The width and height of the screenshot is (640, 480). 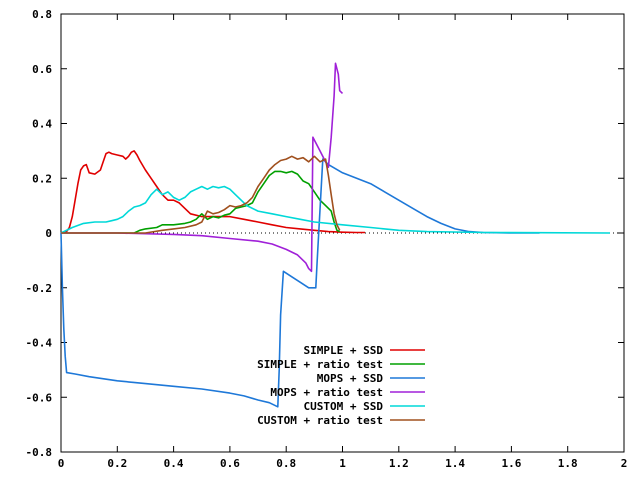 I want to click on legend-label: MOPS + ratio test, so click(x=326, y=392).